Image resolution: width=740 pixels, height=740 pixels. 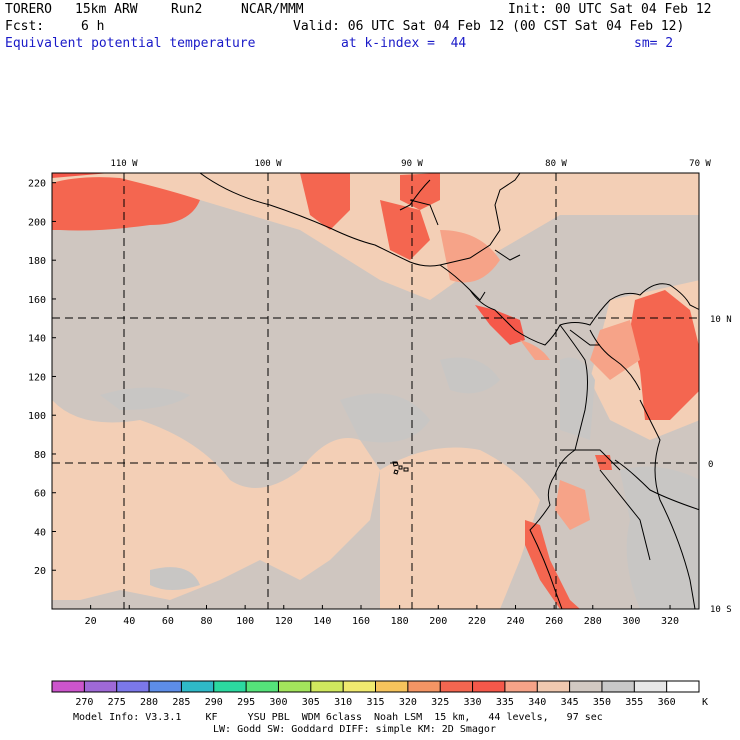 I want to click on lon-label-90w: 90 W, so click(x=412, y=164).